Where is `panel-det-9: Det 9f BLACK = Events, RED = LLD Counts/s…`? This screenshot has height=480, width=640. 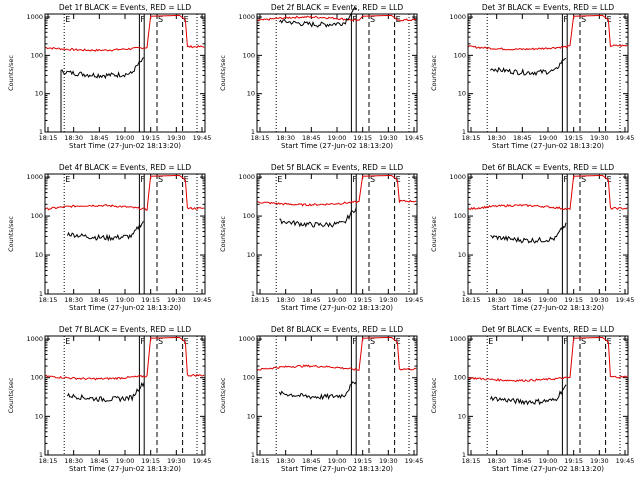 panel-det-9: Det 9f BLACK = Events, RED = LLD Counts/s… is located at coordinates (532, 399).